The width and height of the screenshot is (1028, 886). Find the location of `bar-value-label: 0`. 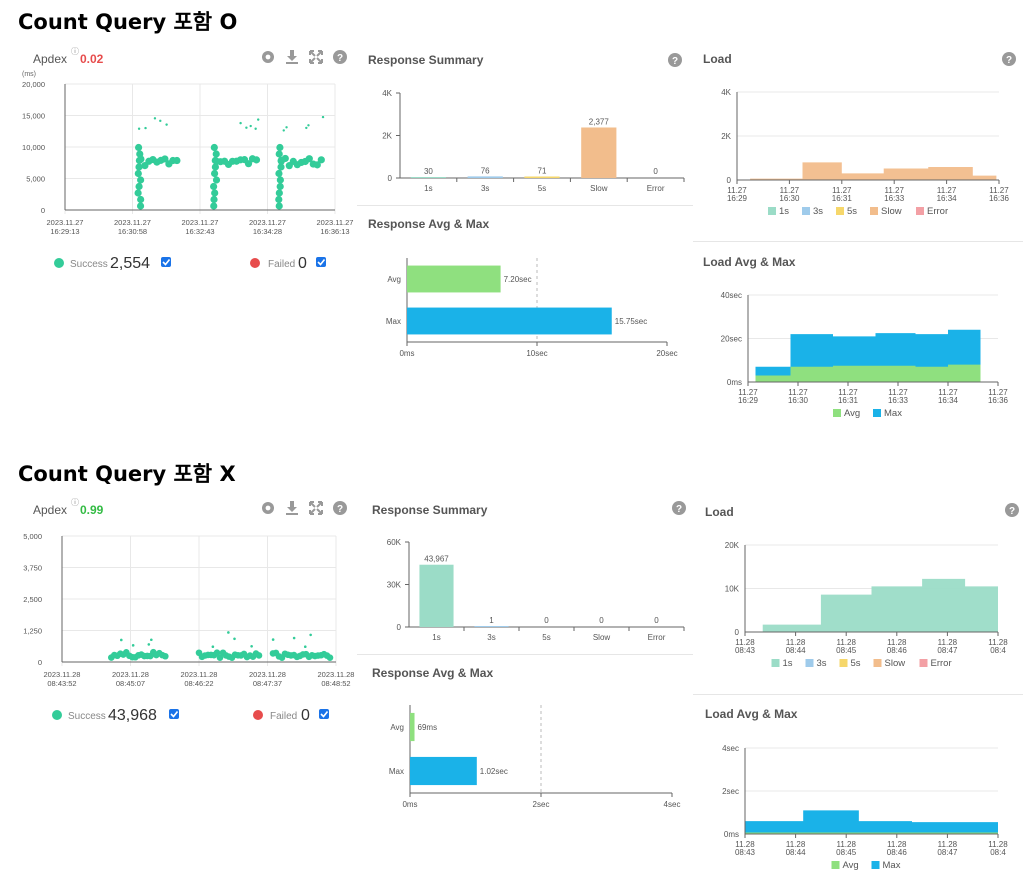

bar-value-label: 0 is located at coordinates (601, 620).